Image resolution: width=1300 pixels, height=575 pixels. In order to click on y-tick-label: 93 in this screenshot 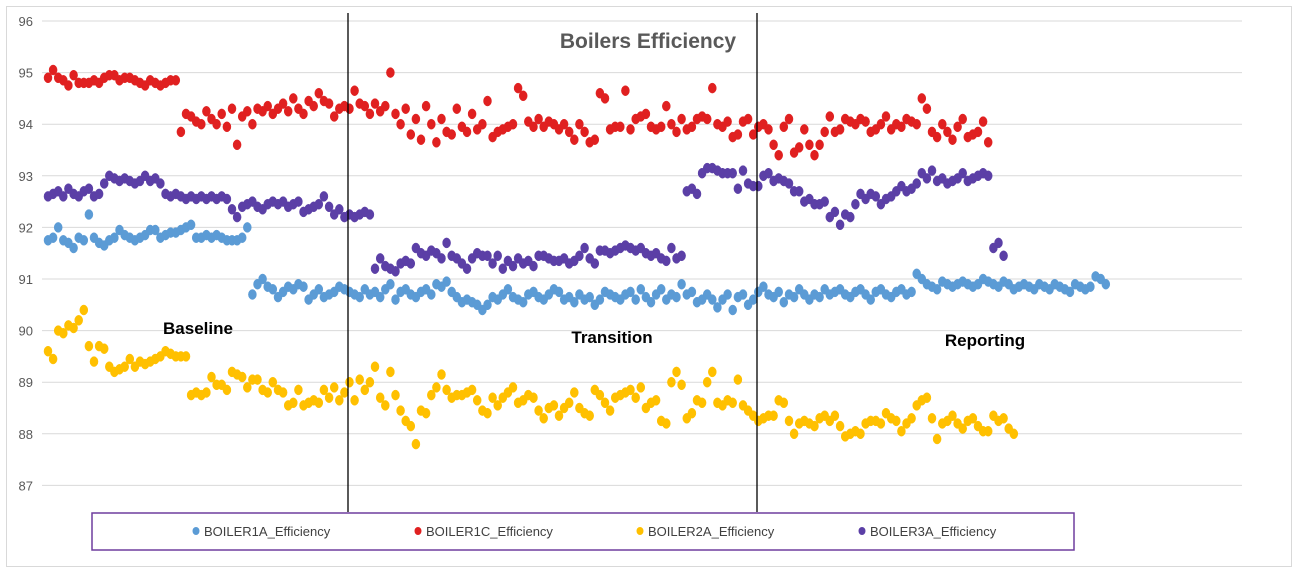, I will do `click(26, 176)`.